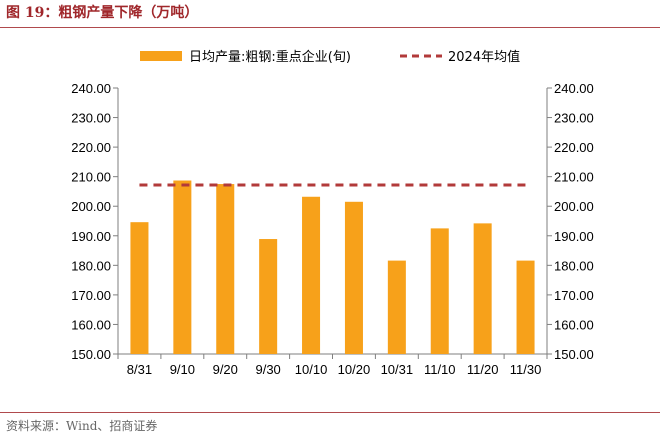 The width and height of the screenshot is (660, 448). I want to click on y-tick-right-label: 220.00, so click(574, 147).